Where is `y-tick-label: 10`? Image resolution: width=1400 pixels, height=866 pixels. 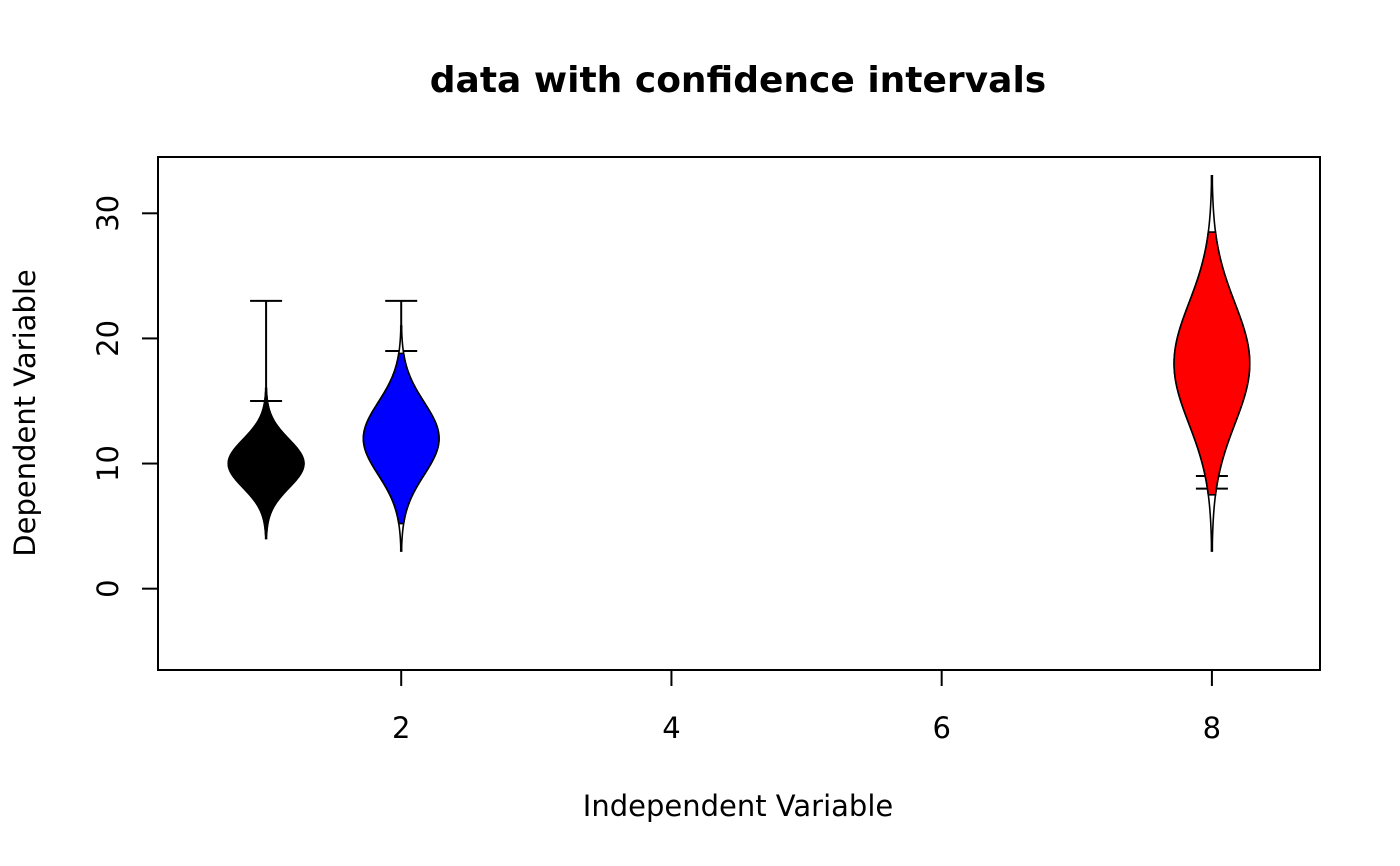
y-tick-label: 10 is located at coordinates (108, 463).